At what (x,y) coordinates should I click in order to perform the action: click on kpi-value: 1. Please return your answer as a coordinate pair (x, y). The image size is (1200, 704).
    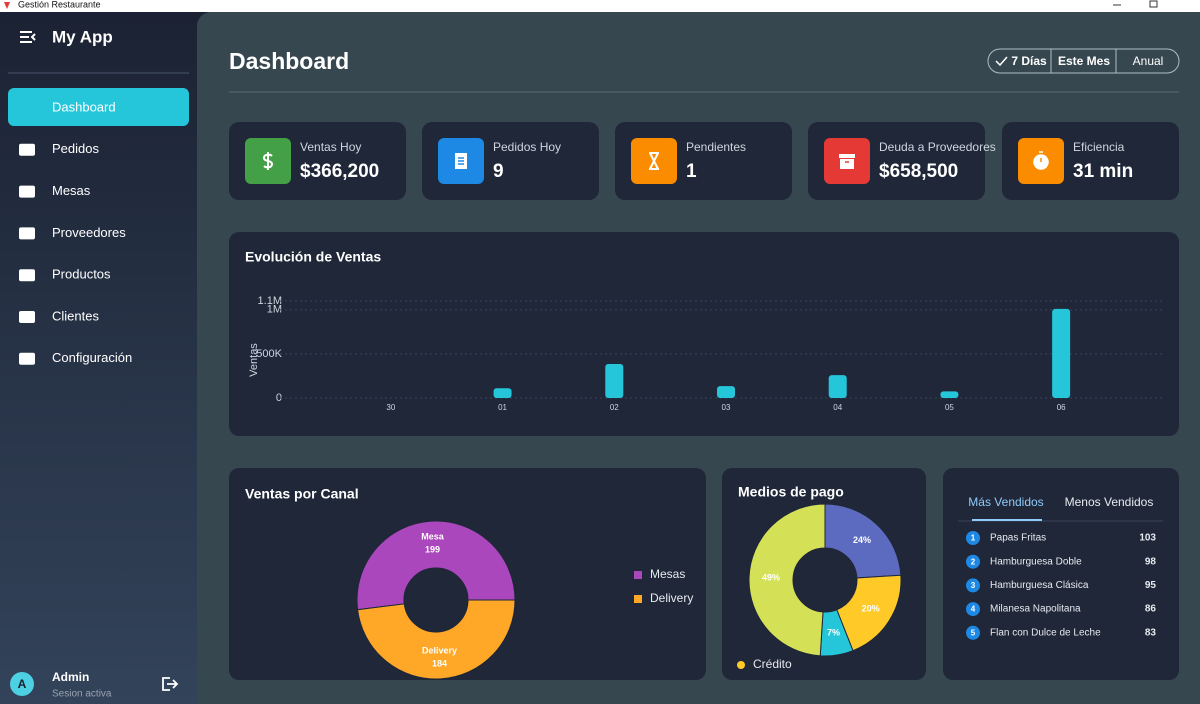
    Looking at the image, I should click on (691, 171).